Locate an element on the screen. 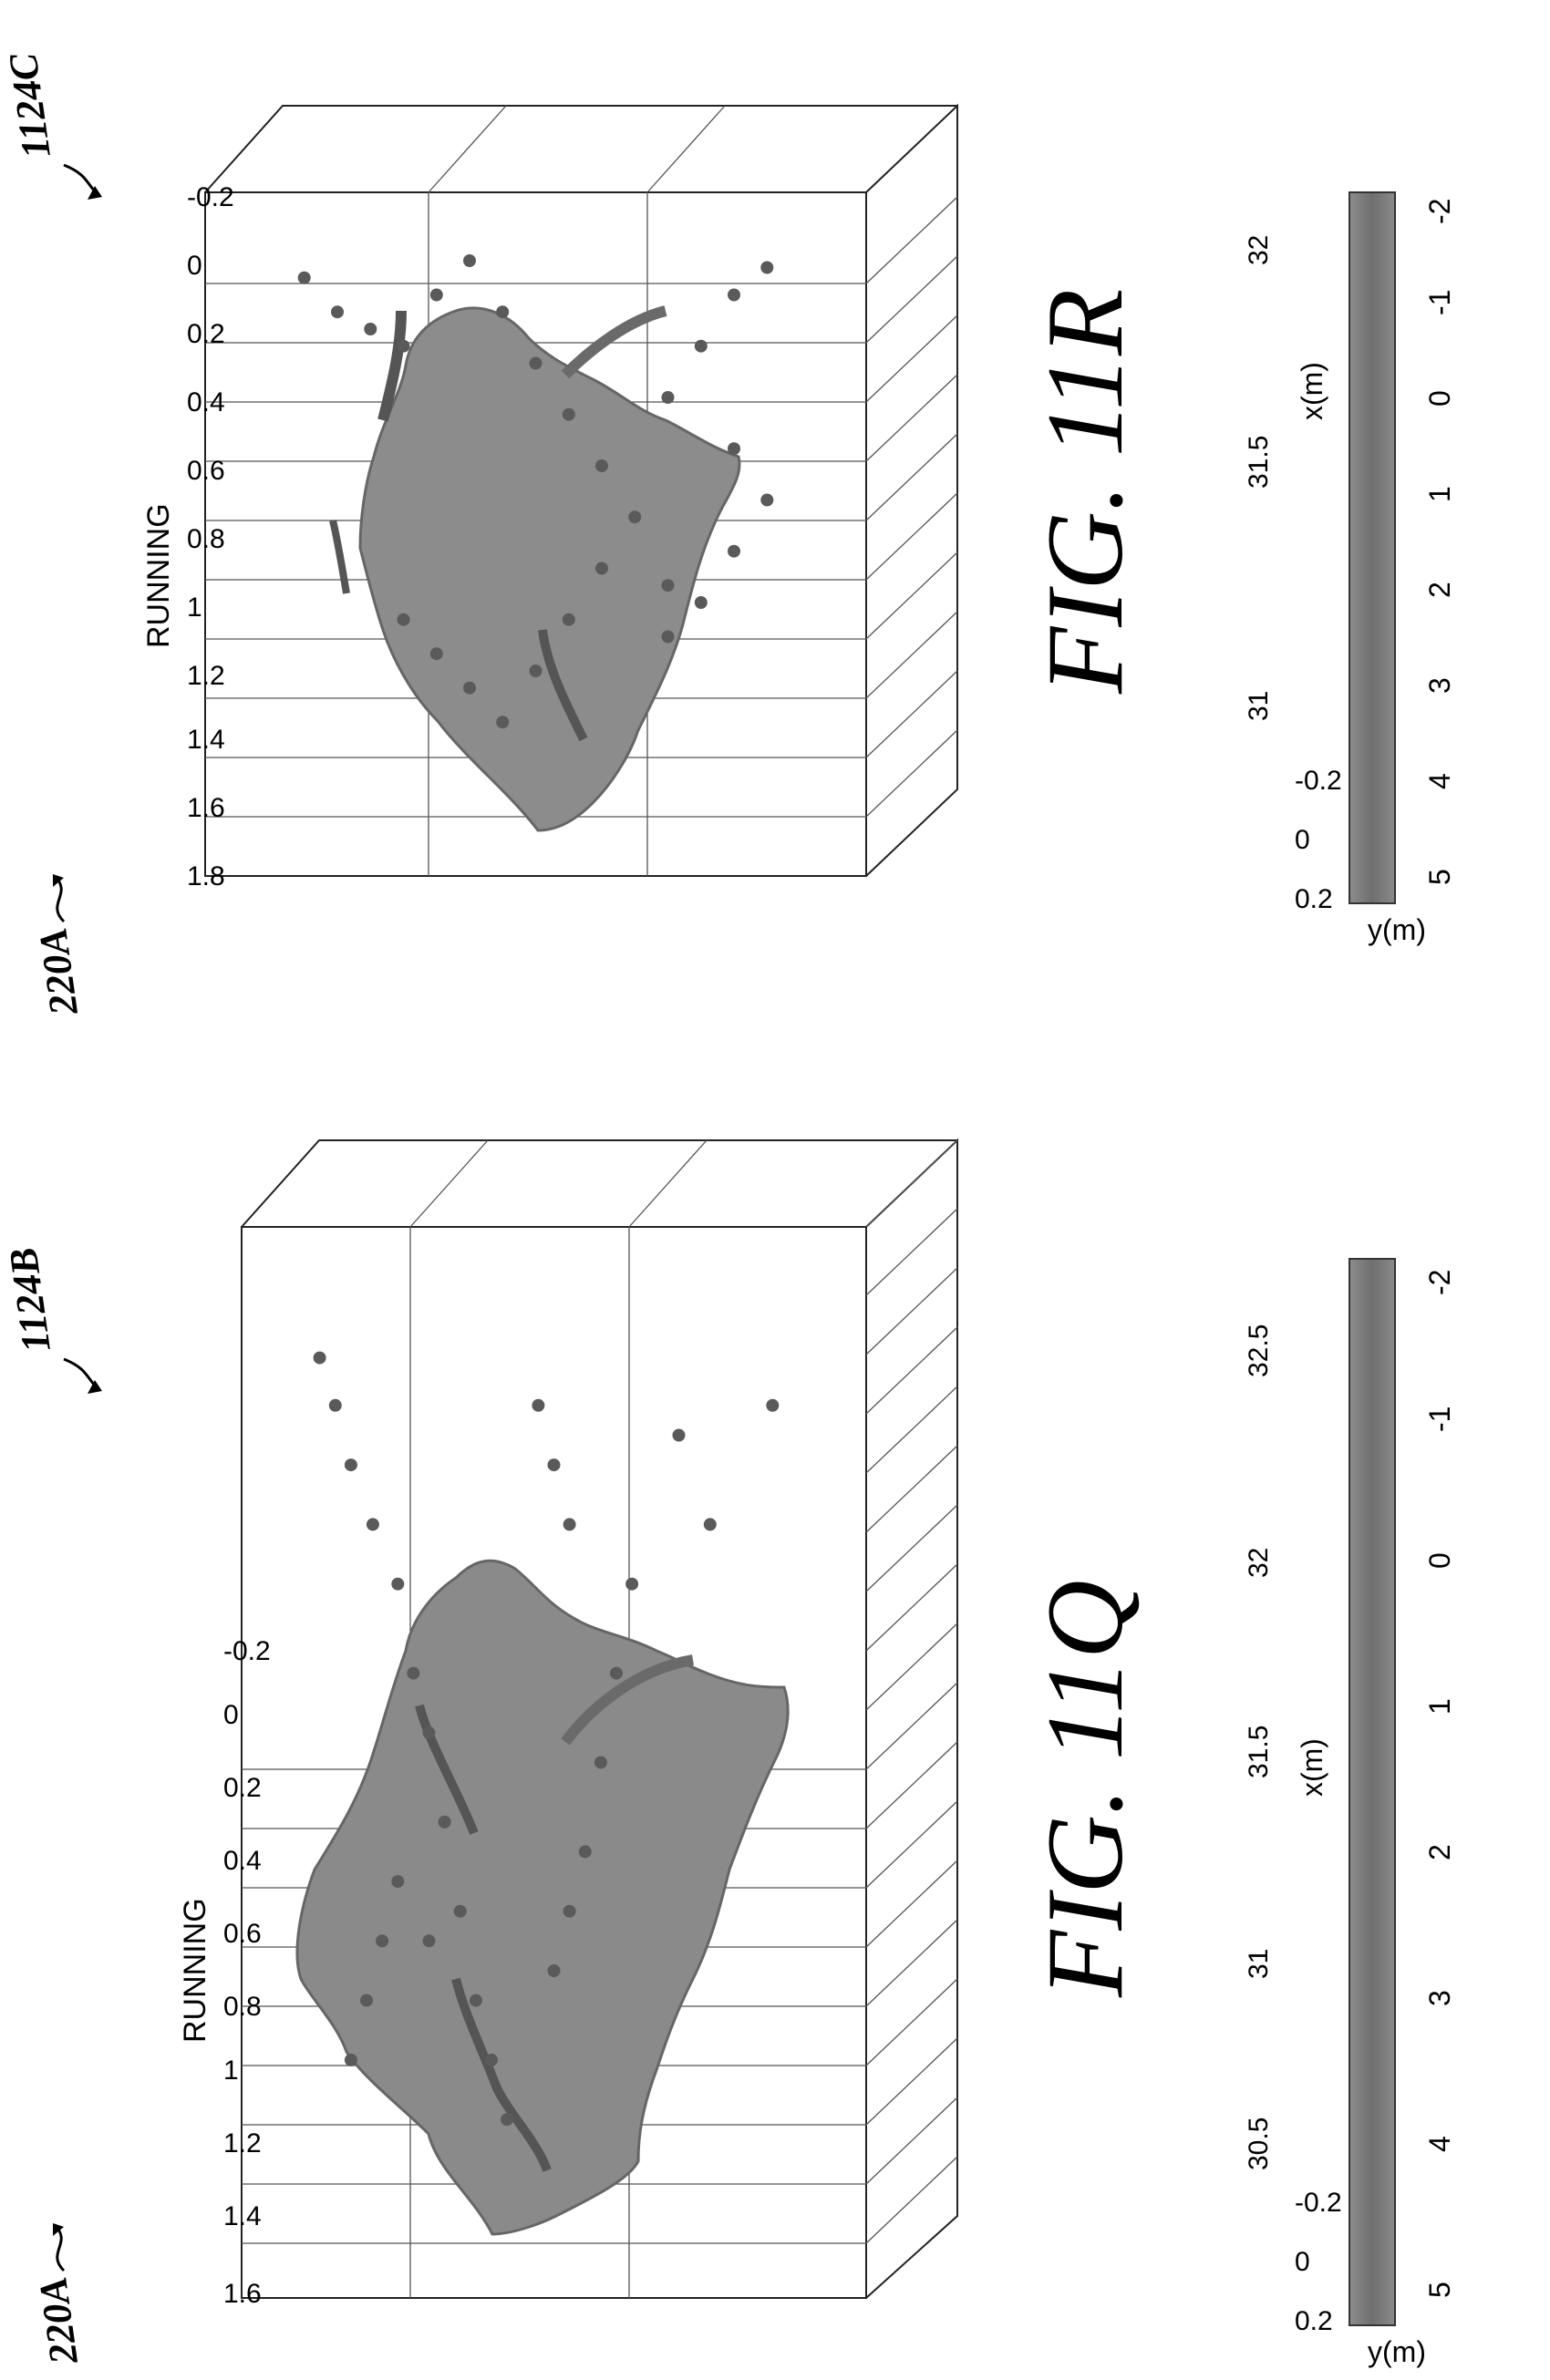 The height and width of the screenshot is (2380, 1550). z-tick: 1.6 is located at coordinates (206, 808).